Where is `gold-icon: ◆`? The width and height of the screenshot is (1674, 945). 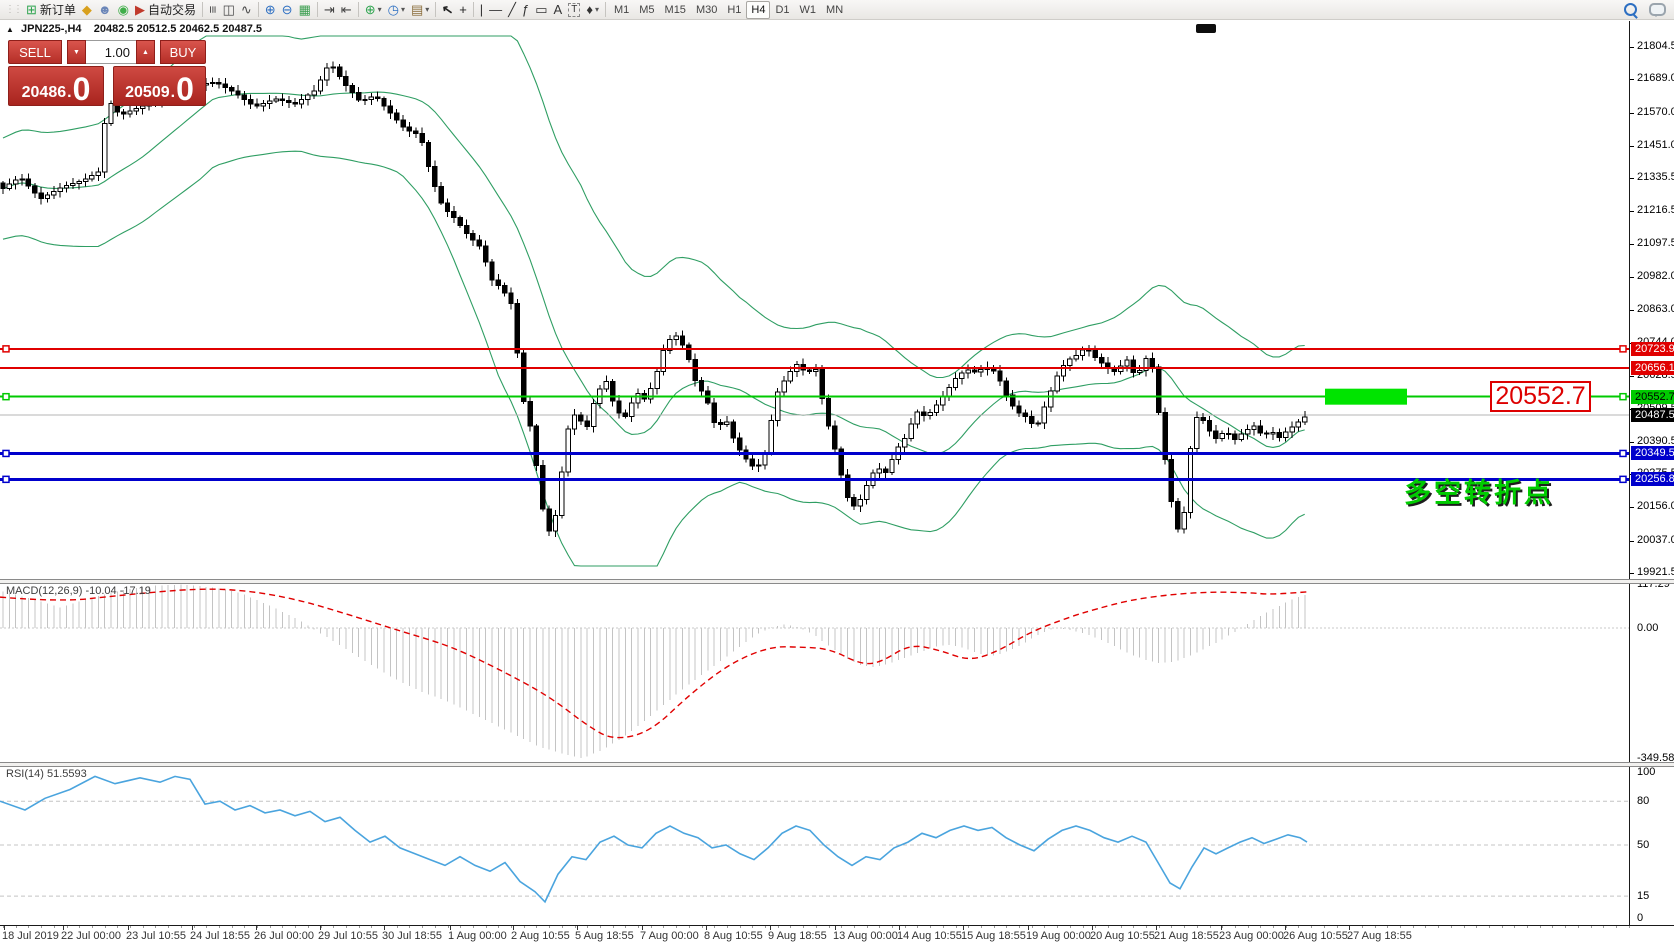 gold-icon: ◆ is located at coordinates (86, 9).